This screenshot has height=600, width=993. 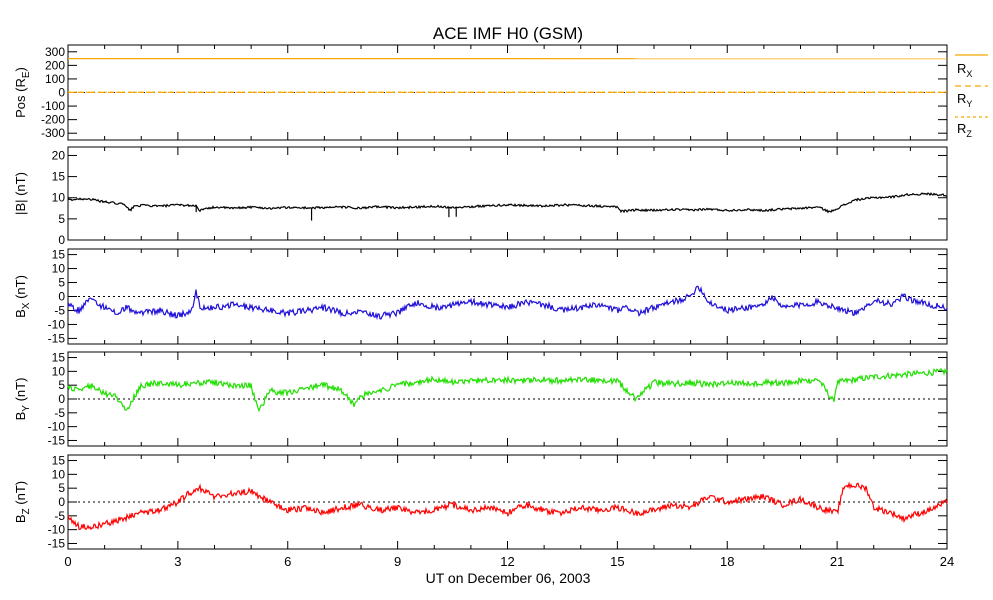 What do you see at coordinates (177, 561) in the screenshot?
I see `x-tick-label: 3` at bounding box center [177, 561].